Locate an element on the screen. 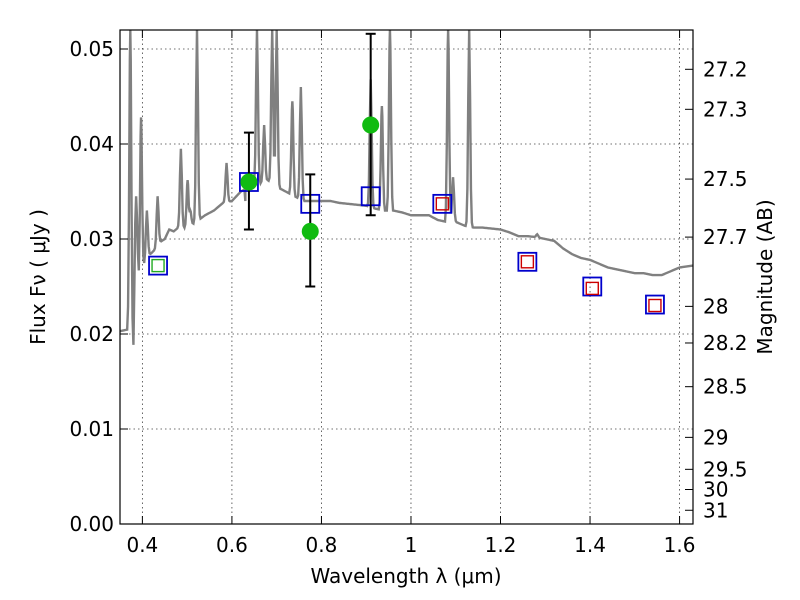 This screenshot has height=600, width=800. y2-axis-title: Magnitude (AB) is located at coordinates (765, 276).